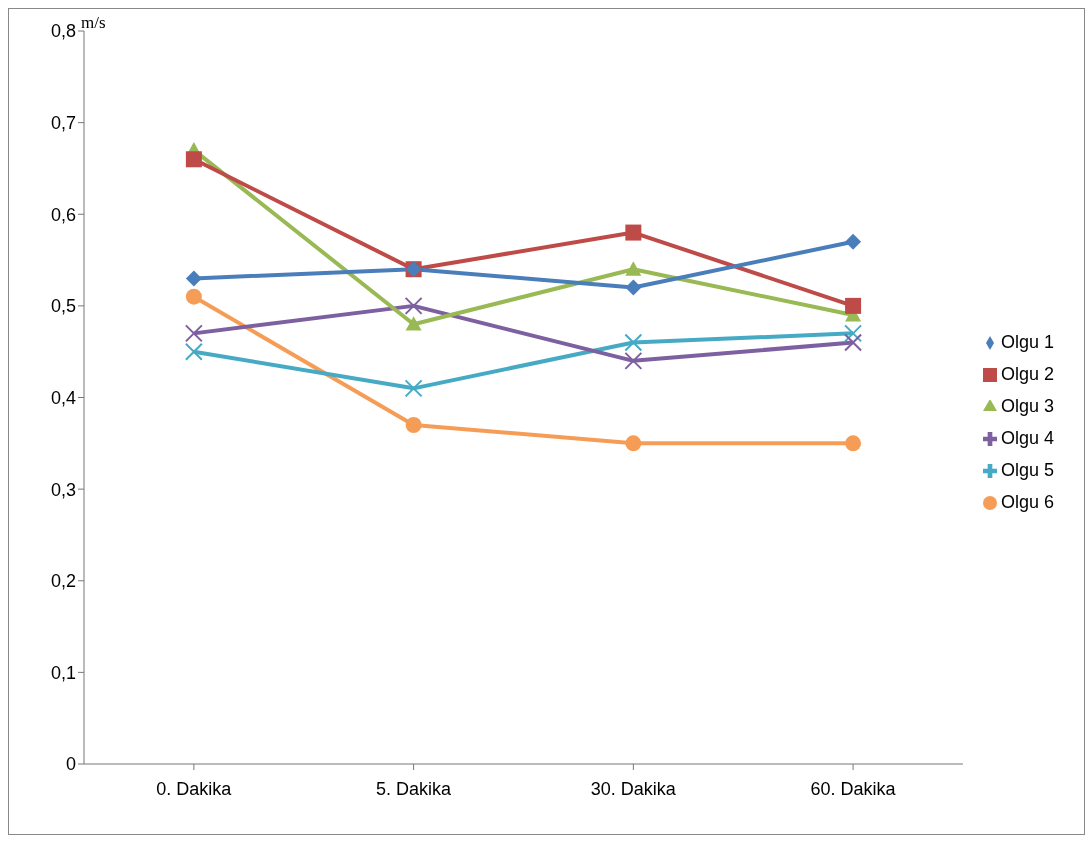 The width and height of the screenshot is (1085, 841). What do you see at coordinates (63, 397) in the screenshot?
I see `y-tick-label: 0,4` at bounding box center [63, 397].